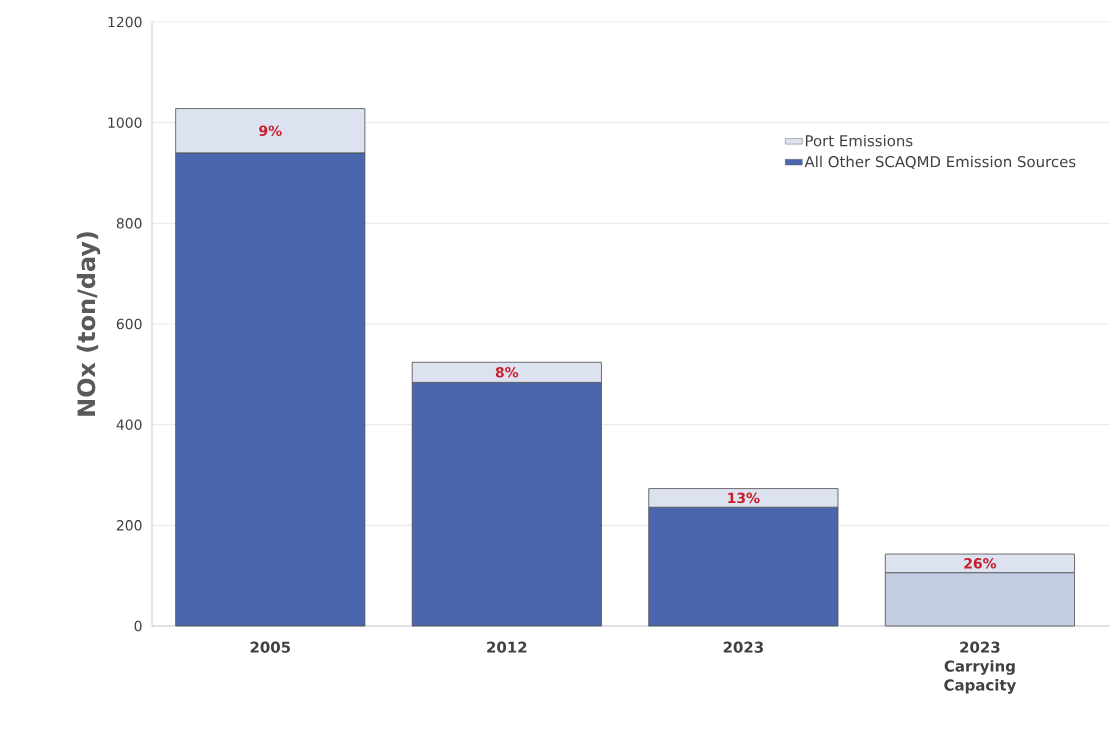 This screenshot has height=741, width=1112. I want to click on y-tick-label: 800, so click(129, 223).